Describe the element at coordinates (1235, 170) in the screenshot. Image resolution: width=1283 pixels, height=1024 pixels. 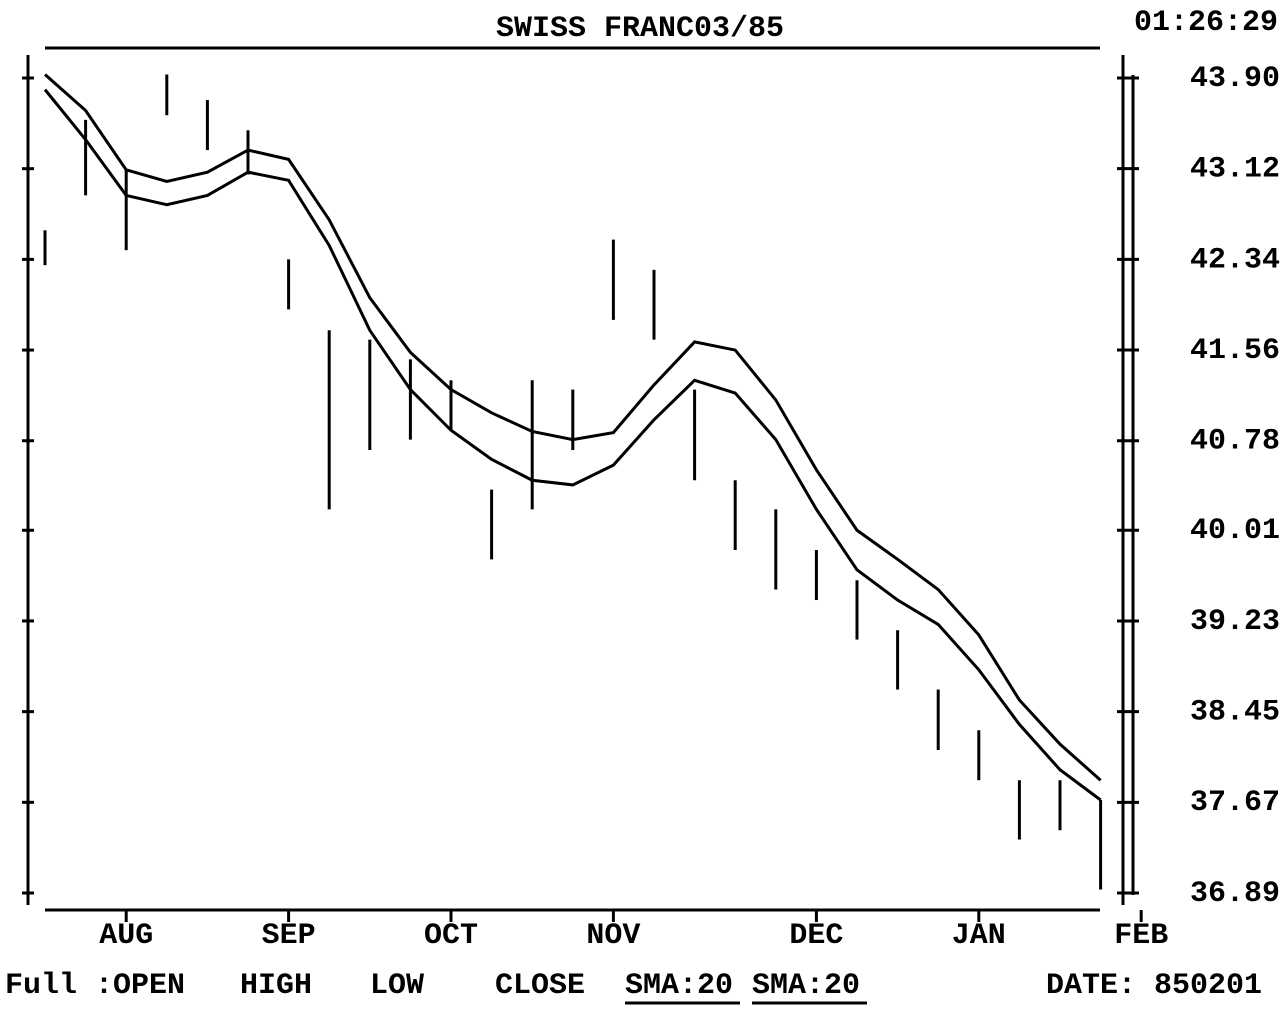
I see `y-tick-label: 43.12` at that location.